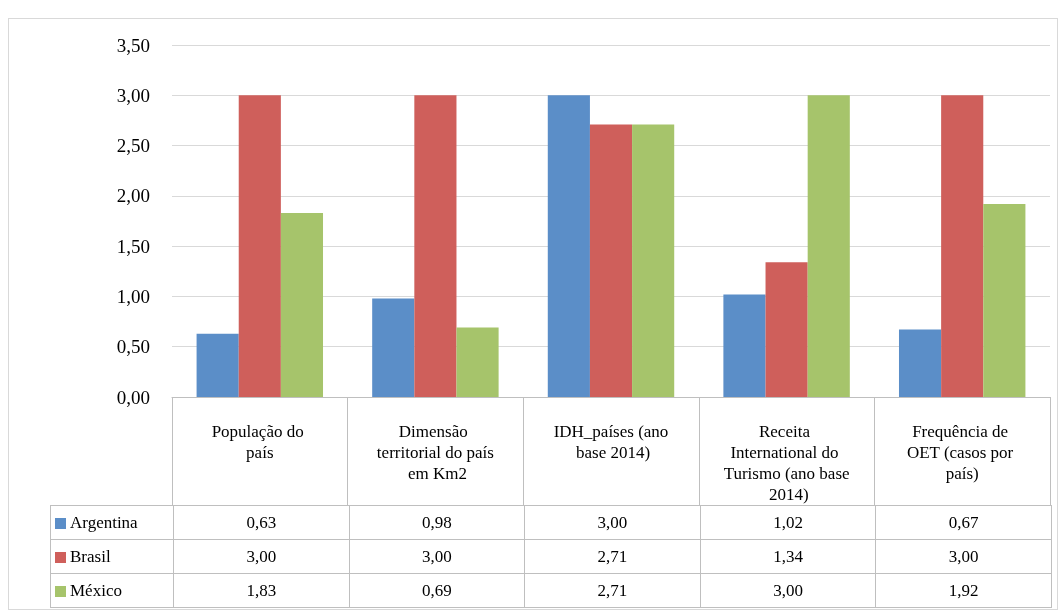 Image resolution: width=1062 pixels, height=612 pixels. I want to click on y-tick-label: 2,50, so click(133, 146).